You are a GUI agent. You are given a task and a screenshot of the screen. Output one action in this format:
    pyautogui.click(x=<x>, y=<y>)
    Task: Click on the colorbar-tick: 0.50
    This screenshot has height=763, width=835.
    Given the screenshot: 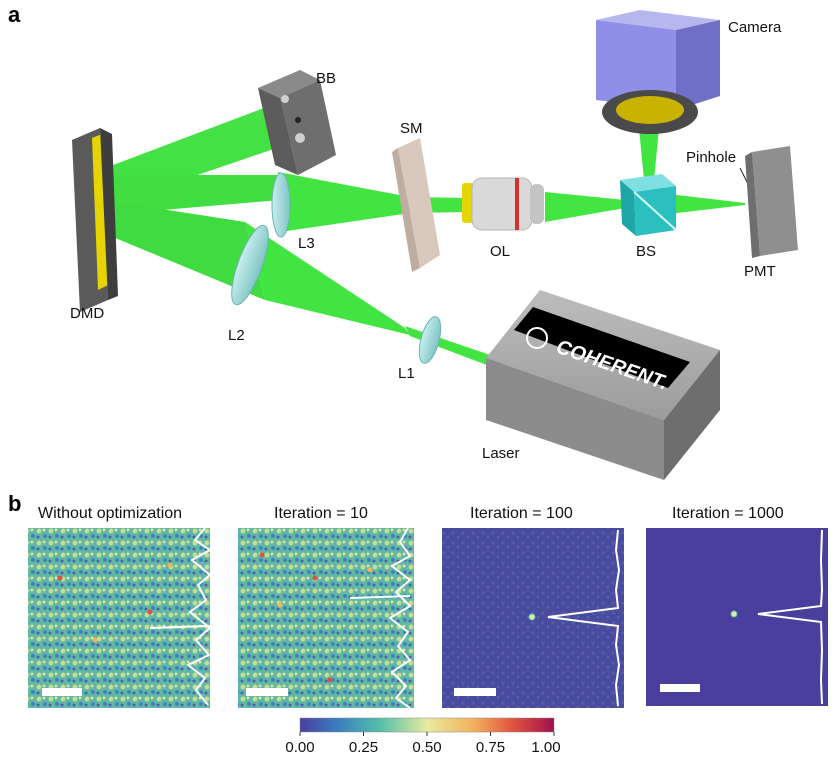 What is the action you would take?
    pyautogui.click(x=426, y=747)
    